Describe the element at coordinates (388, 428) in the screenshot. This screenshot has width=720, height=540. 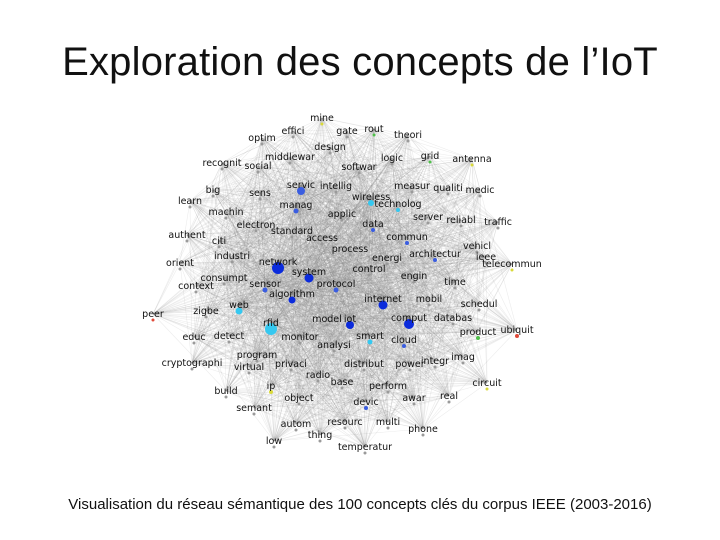
I see `graph-node-multi` at that location.